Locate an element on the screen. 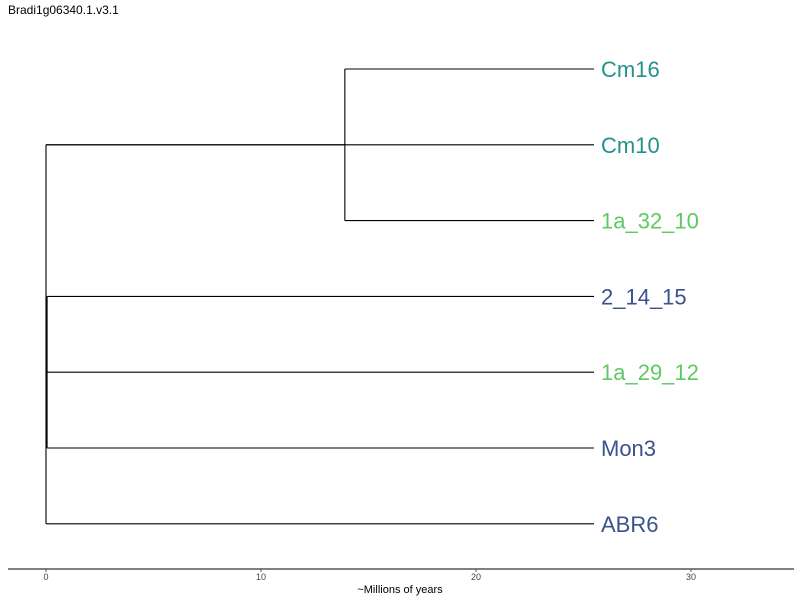  leaf-label: 1a_29_12 is located at coordinates (650, 372).